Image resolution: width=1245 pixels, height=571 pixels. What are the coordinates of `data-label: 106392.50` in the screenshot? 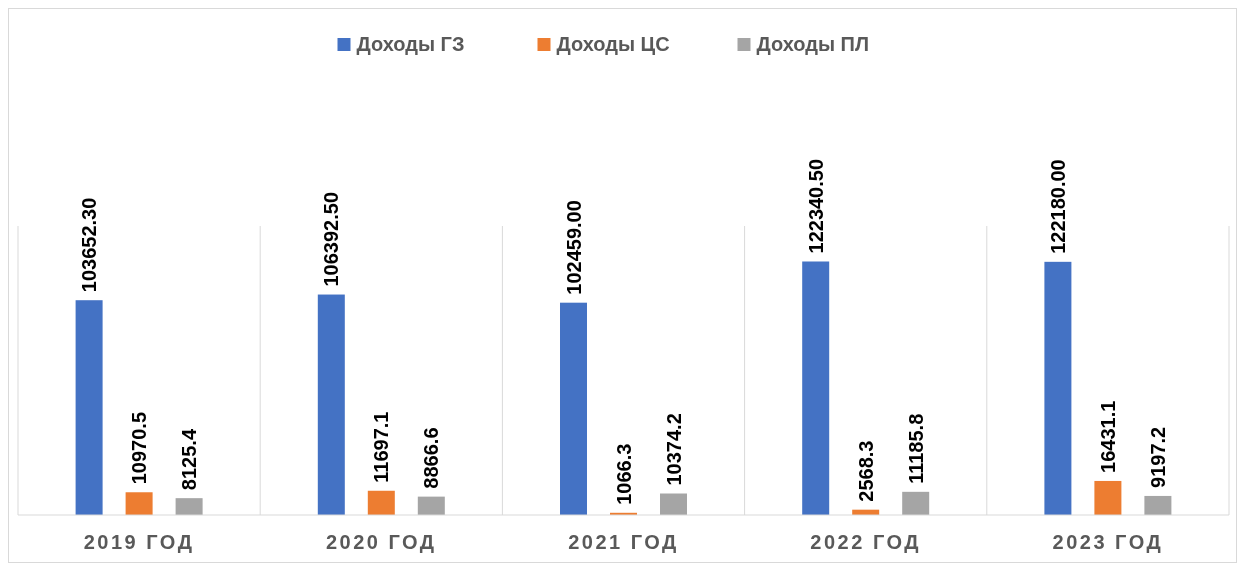 It's located at (331, 239).